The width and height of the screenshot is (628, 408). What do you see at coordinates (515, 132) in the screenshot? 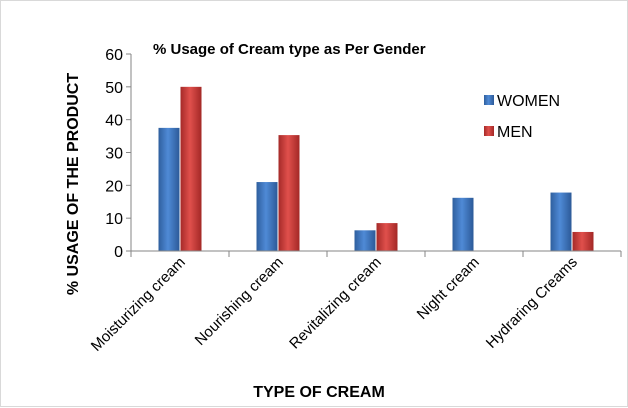
I see `legend-label-men: MEN` at bounding box center [515, 132].